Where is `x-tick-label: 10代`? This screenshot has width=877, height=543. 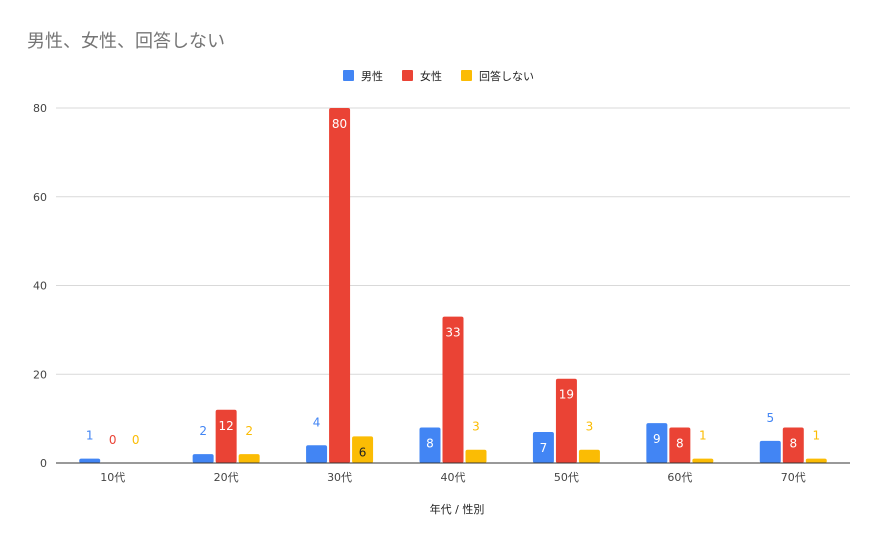 x-tick-label: 10代 is located at coordinates (112, 477).